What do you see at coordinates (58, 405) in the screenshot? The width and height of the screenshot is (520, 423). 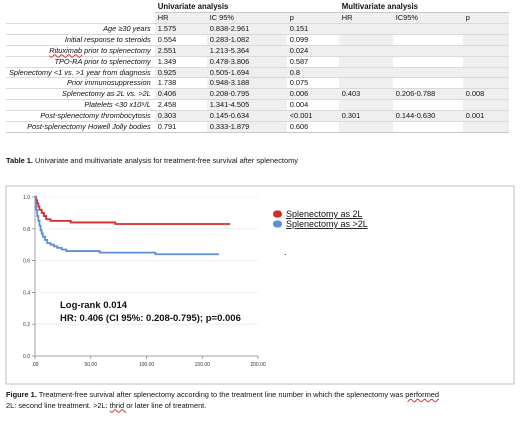 I see `figure-caption-text-2: 2L: second line treatment. >2L:` at bounding box center [58, 405].